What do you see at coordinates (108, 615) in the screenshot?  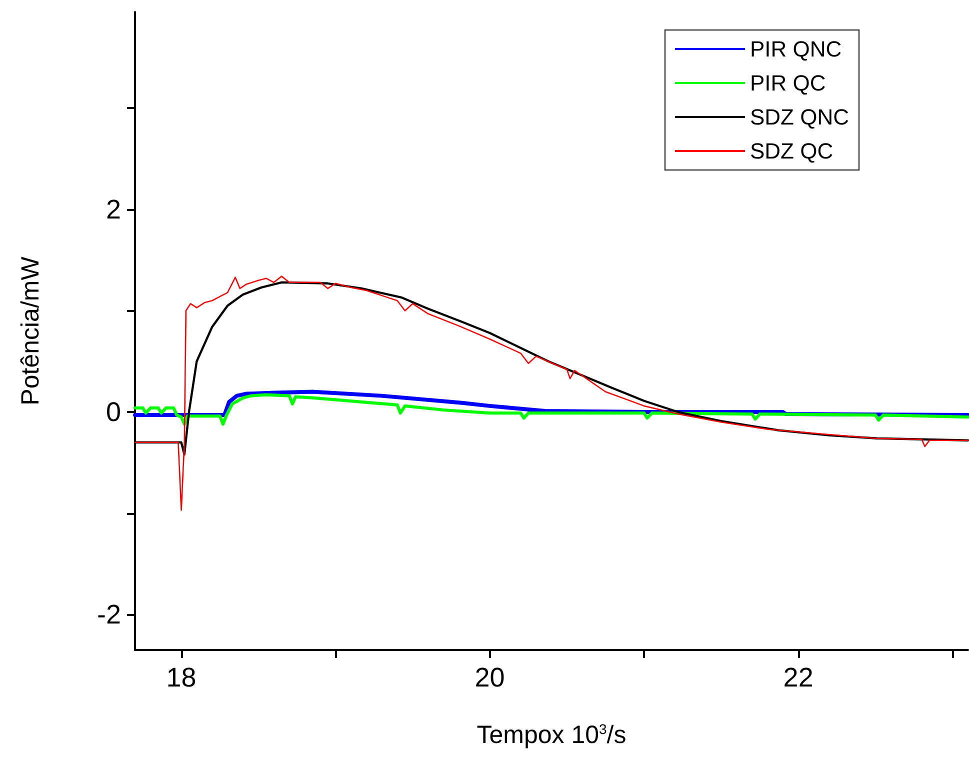 I see `y-tick-label: -2` at bounding box center [108, 615].